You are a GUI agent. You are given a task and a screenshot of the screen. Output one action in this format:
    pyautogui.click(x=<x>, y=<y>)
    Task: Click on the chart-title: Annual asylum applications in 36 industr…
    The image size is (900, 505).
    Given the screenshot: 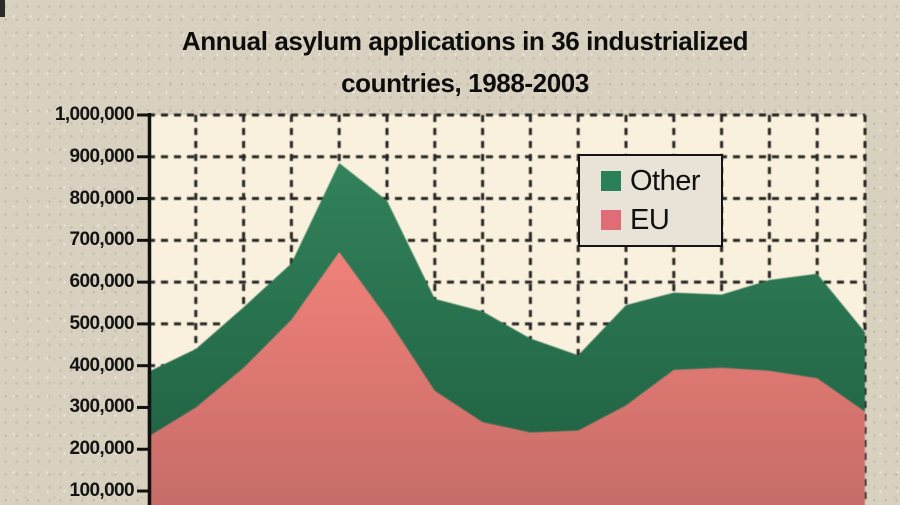 What is the action you would take?
    pyautogui.click(x=465, y=62)
    